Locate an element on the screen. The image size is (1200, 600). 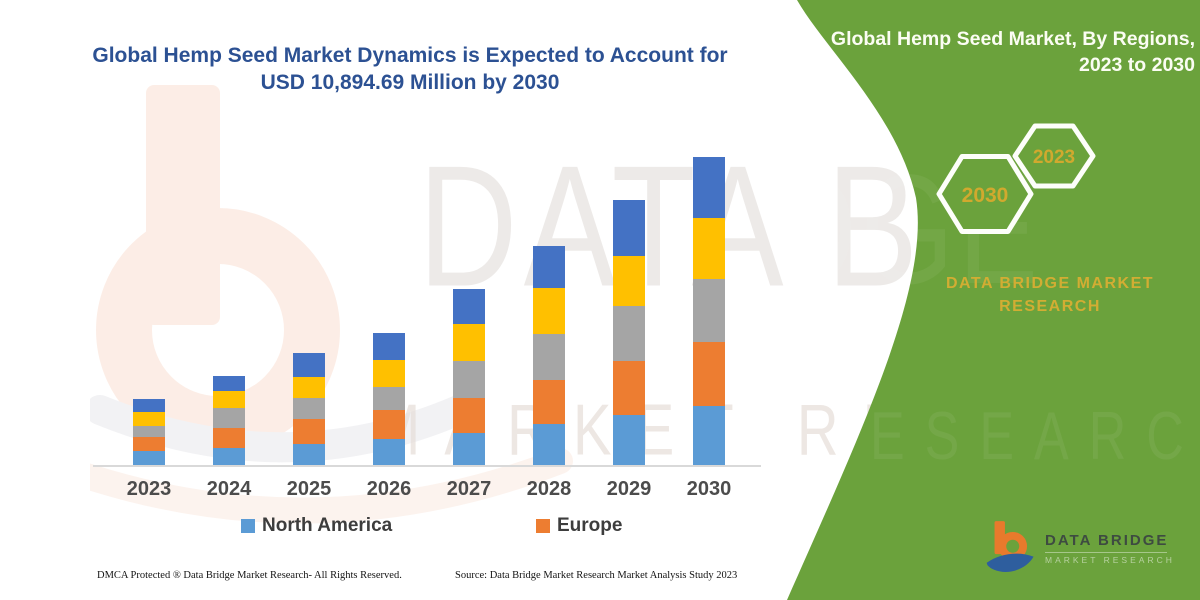
bar-stack-2028 is located at coordinates (549, 356).